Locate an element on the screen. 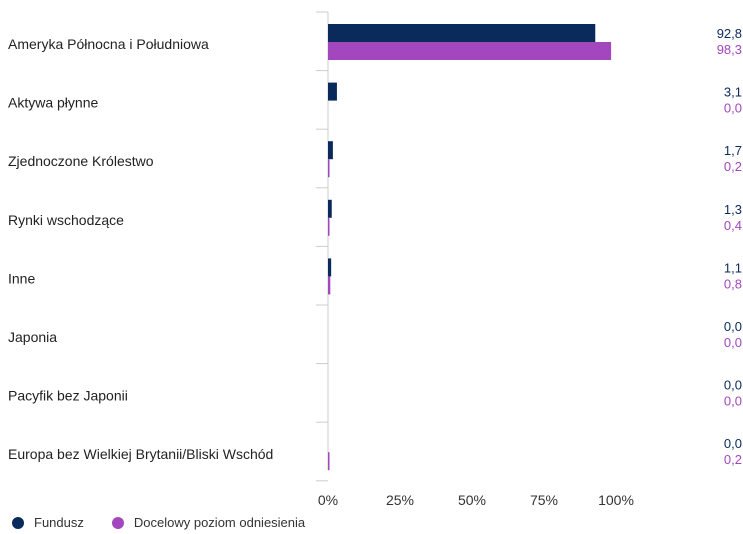 This screenshot has width=743, height=534. category-label: Zjednoczone Królestwo is located at coordinates (81, 161).